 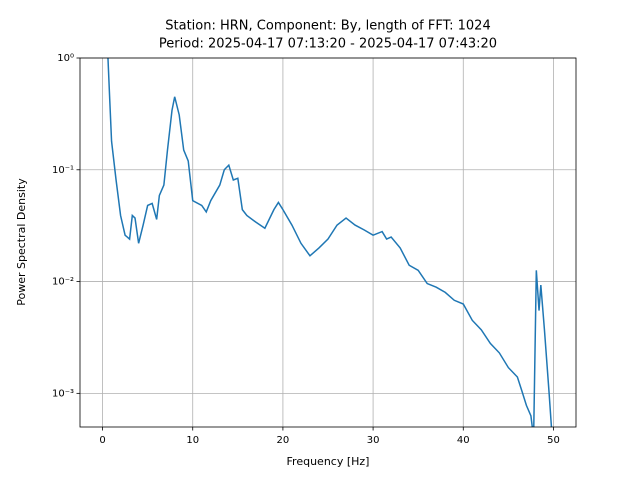 What do you see at coordinates (463, 440) in the screenshot?
I see `x-tick-label: 40` at bounding box center [463, 440].